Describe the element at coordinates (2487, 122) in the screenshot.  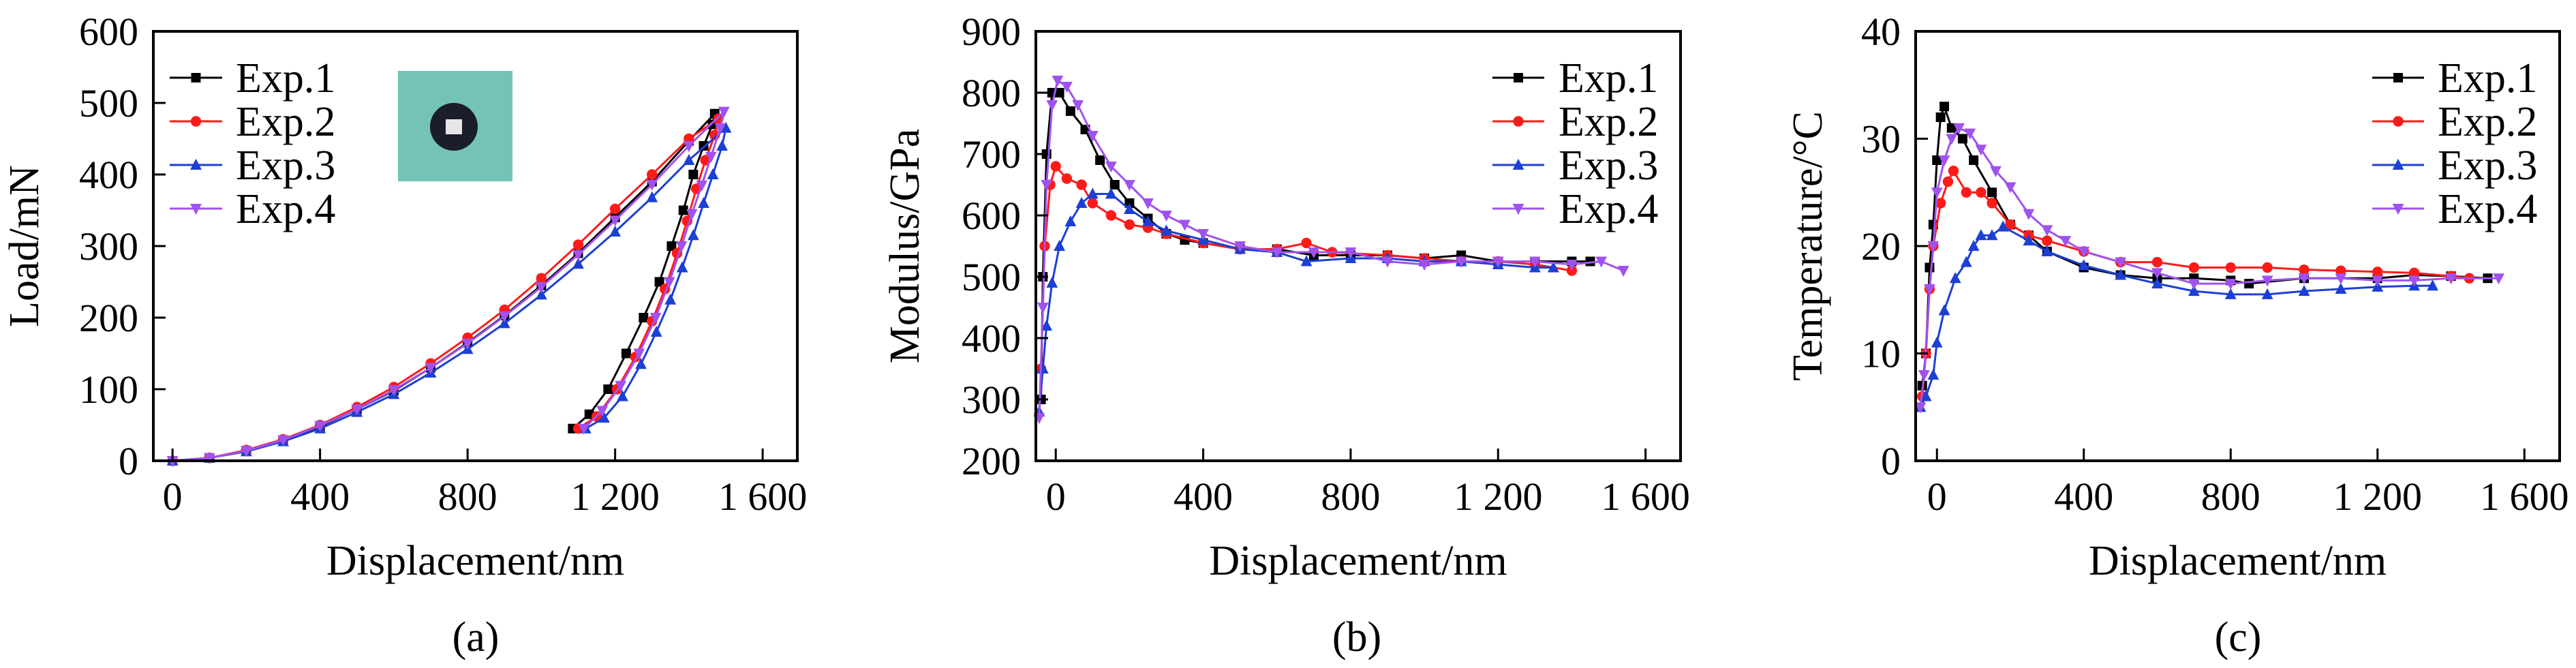
I see `legend-label: Exp.2` at that location.